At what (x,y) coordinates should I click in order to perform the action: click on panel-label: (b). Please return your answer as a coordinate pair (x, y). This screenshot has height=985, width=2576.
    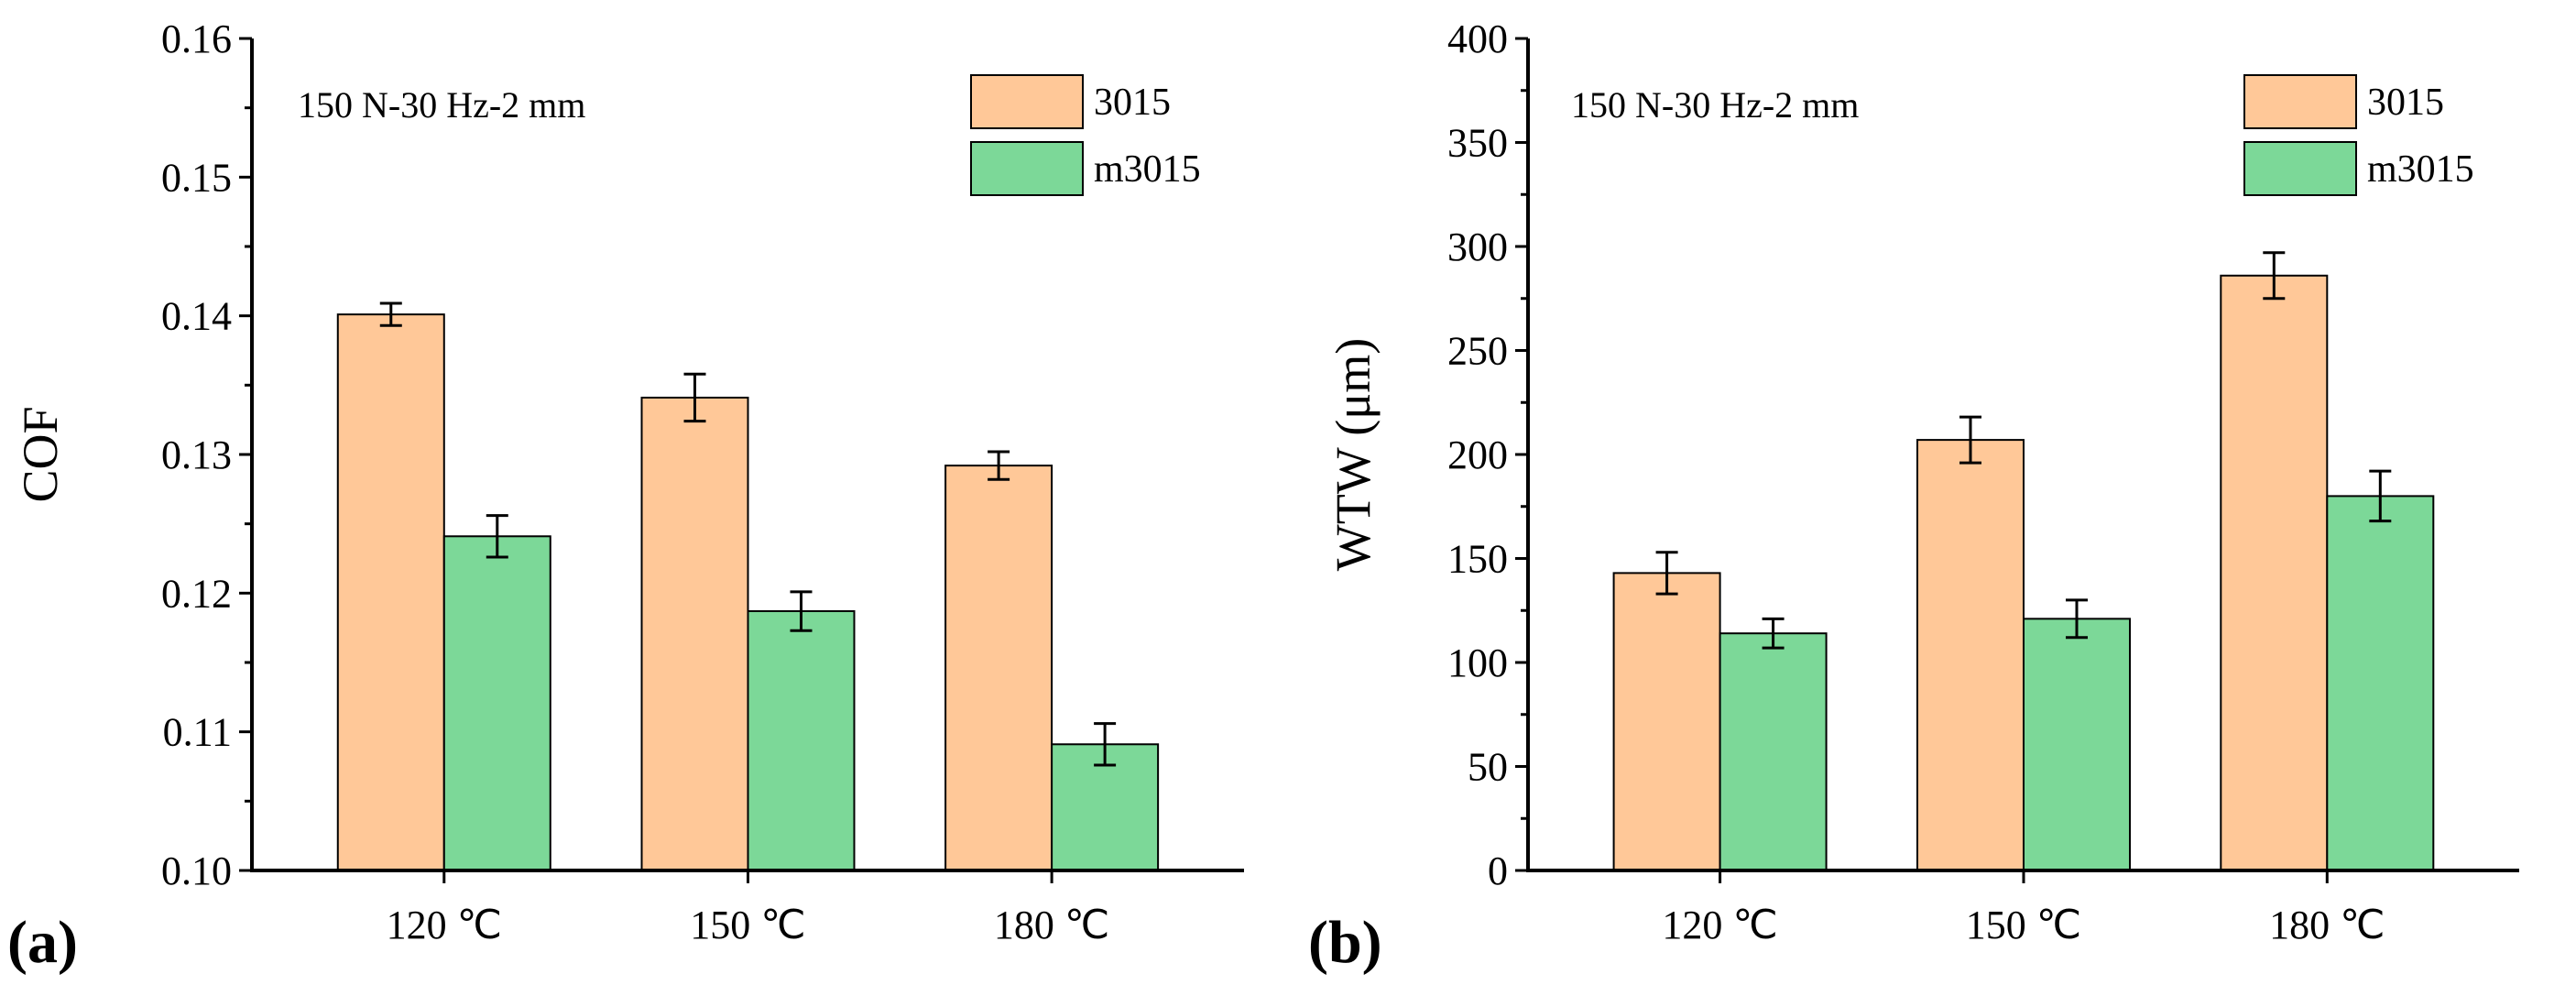
    Looking at the image, I should click on (1345, 943).